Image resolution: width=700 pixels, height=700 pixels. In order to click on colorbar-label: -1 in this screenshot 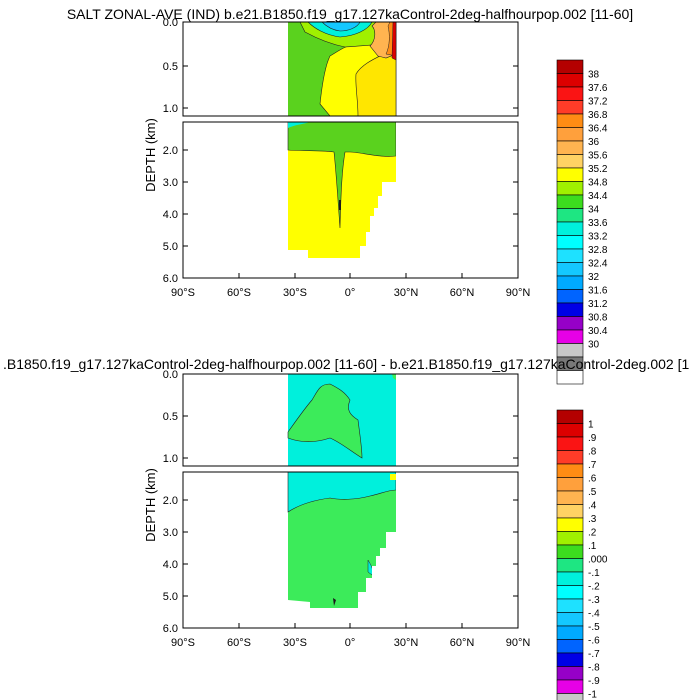, I will do `click(592, 695)`.